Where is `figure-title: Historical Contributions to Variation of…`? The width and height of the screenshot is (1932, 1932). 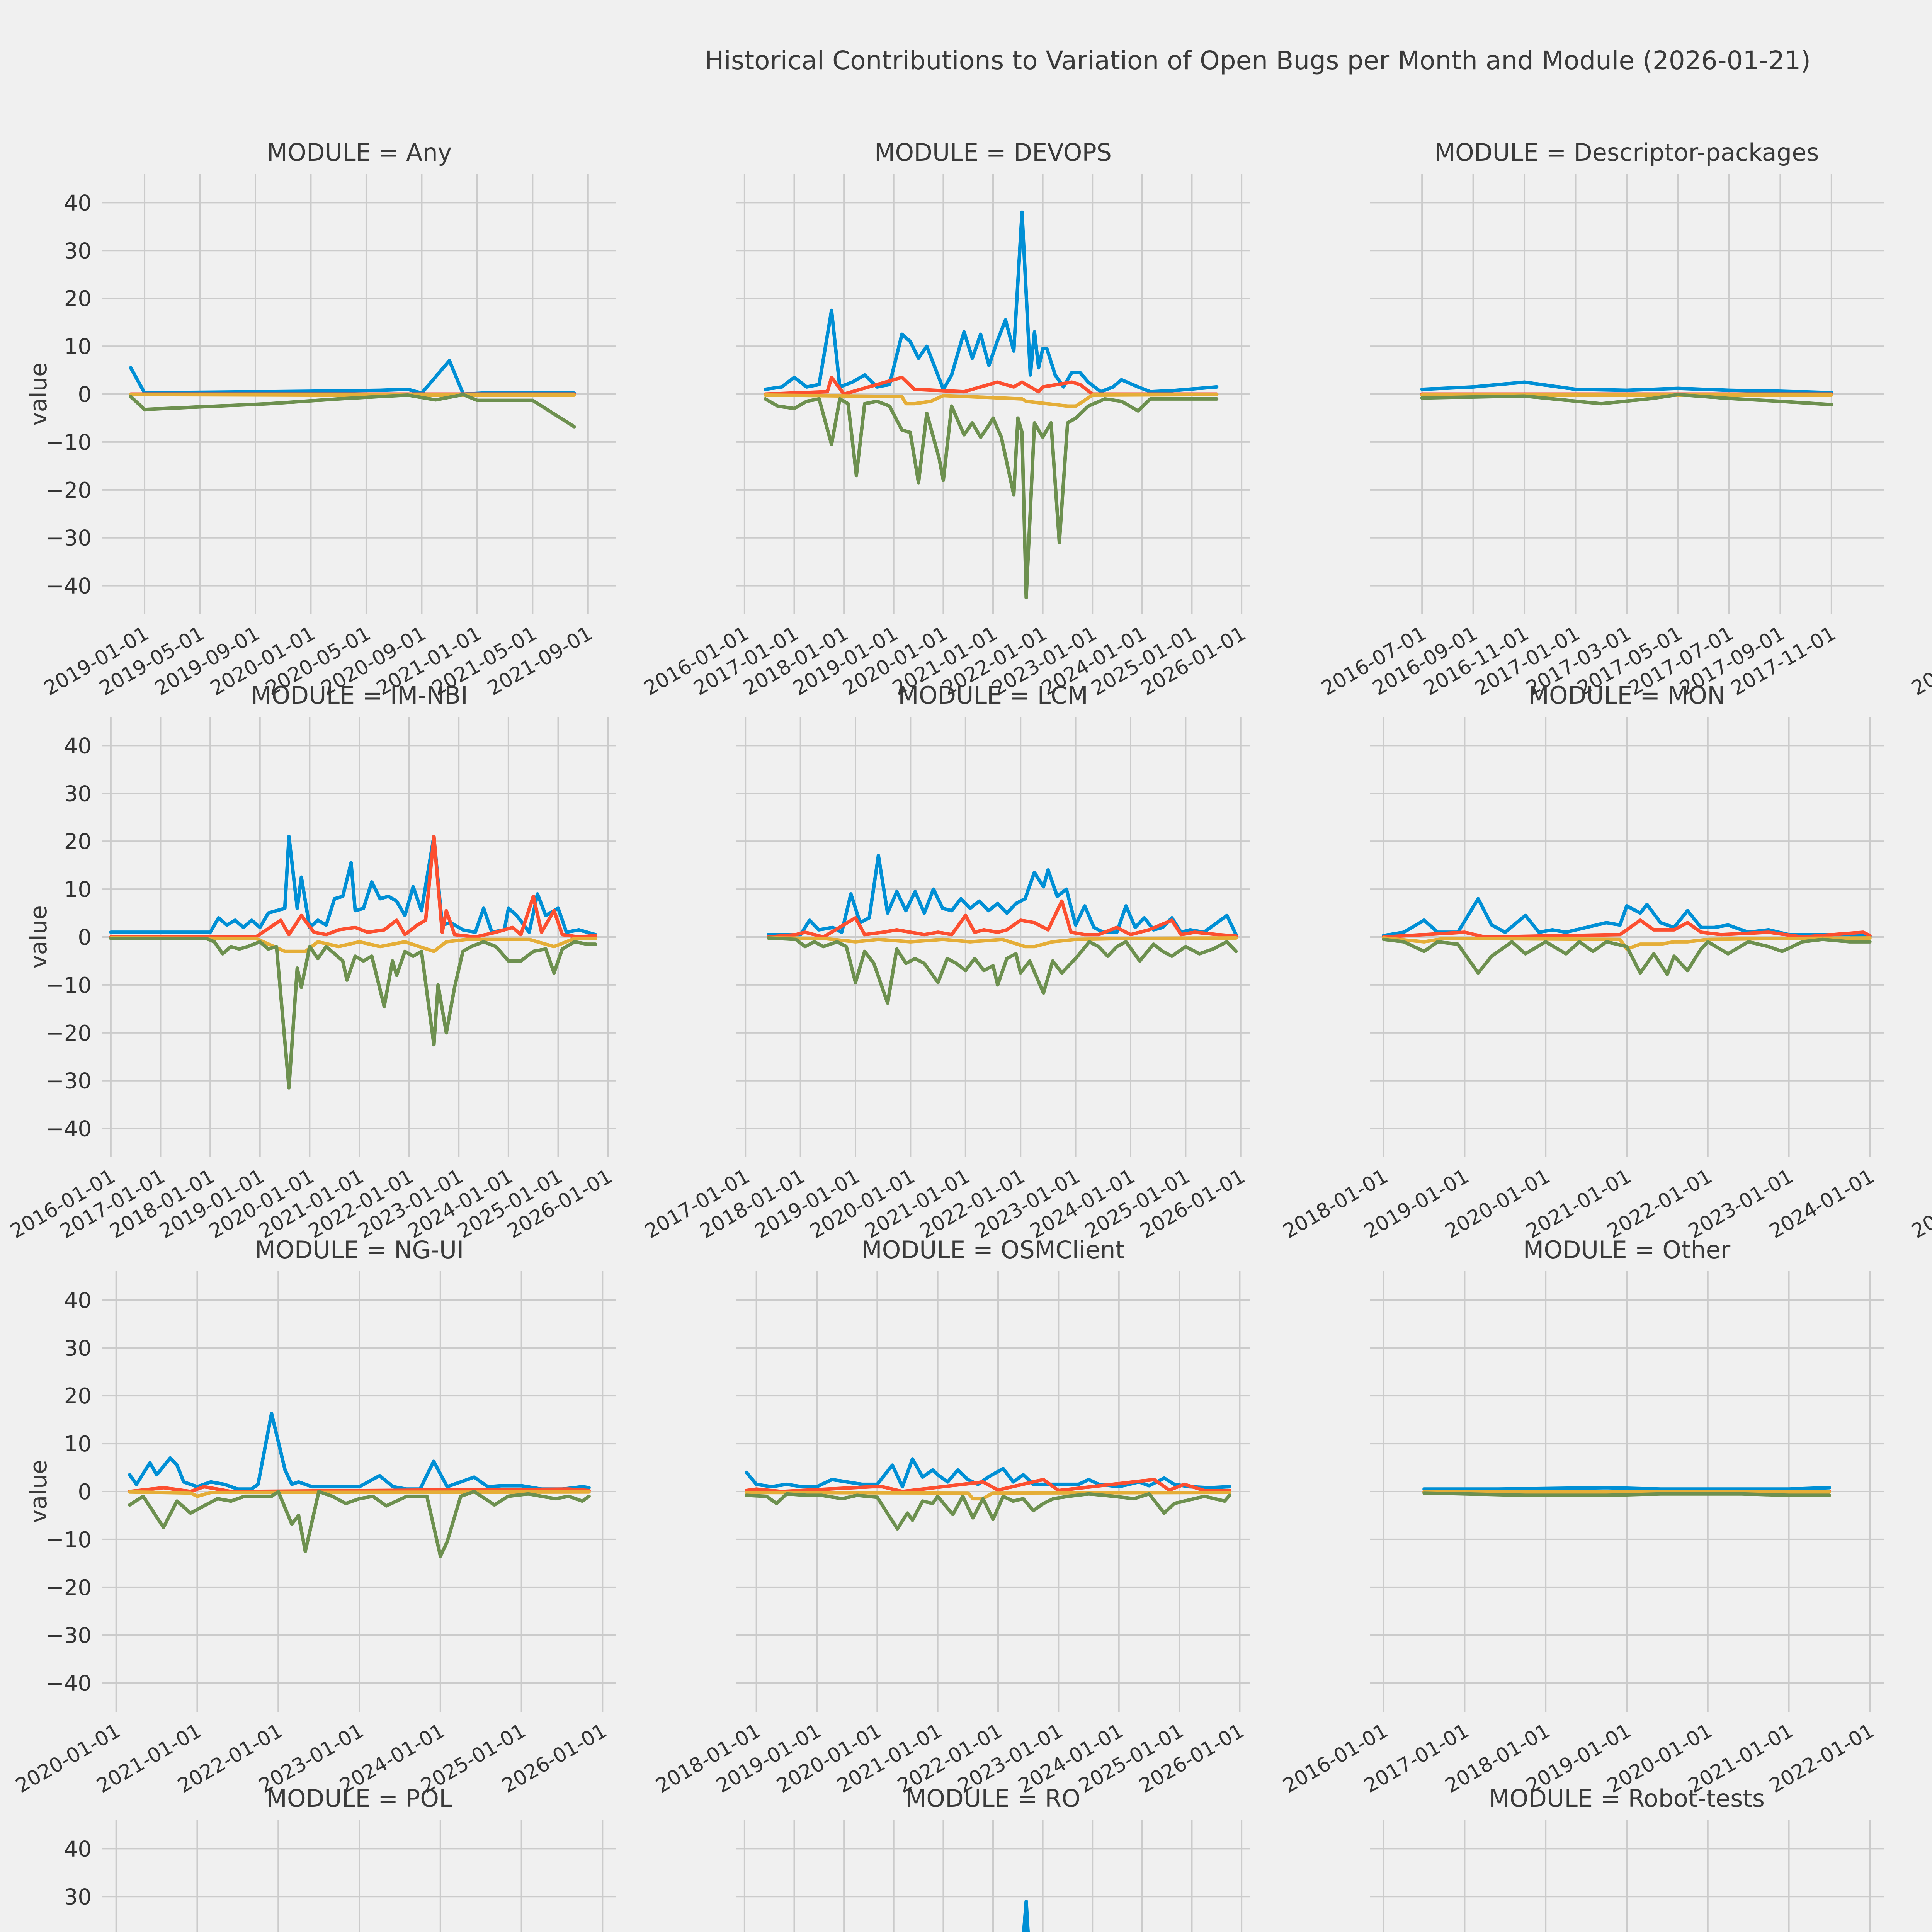
figure-title: Historical Contributions to Variation of… is located at coordinates (1257, 61).